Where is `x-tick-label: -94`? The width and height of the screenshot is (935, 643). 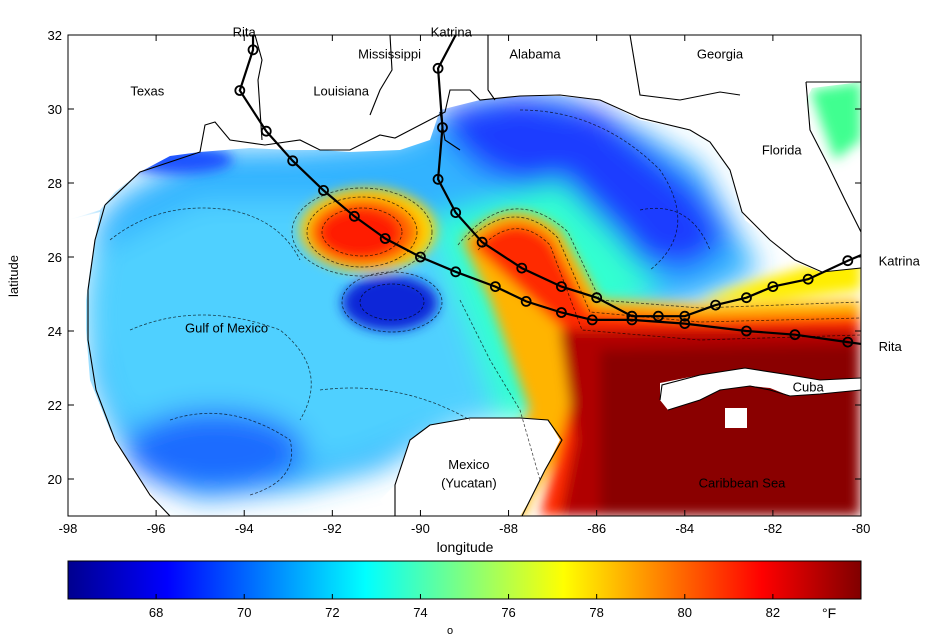 x-tick-label: -94 is located at coordinates (244, 528).